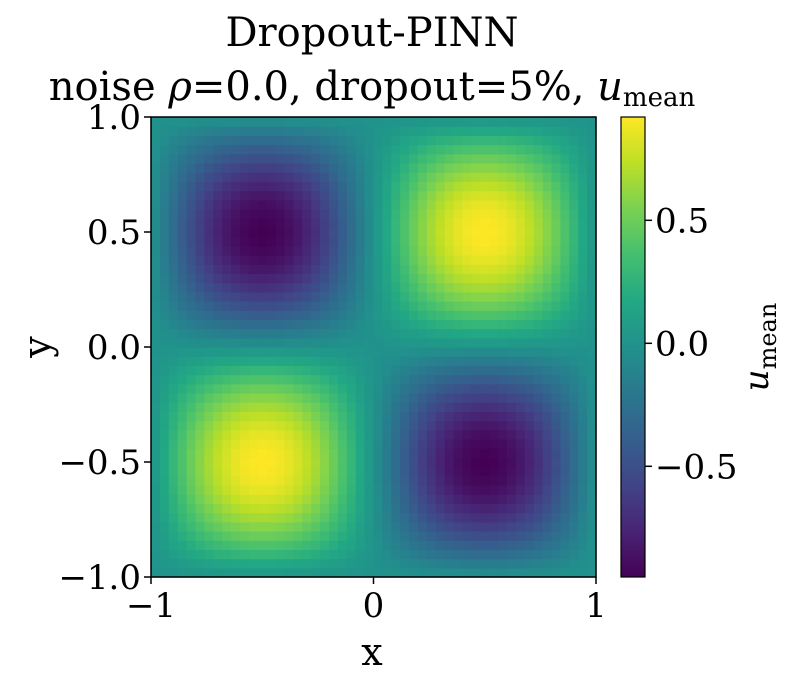 The height and width of the screenshot is (685, 792). What do you see at coordinates (768, 336) in the screenshot?
I see `colorbar-label-sub: mean` at bounding box center [768, 336].